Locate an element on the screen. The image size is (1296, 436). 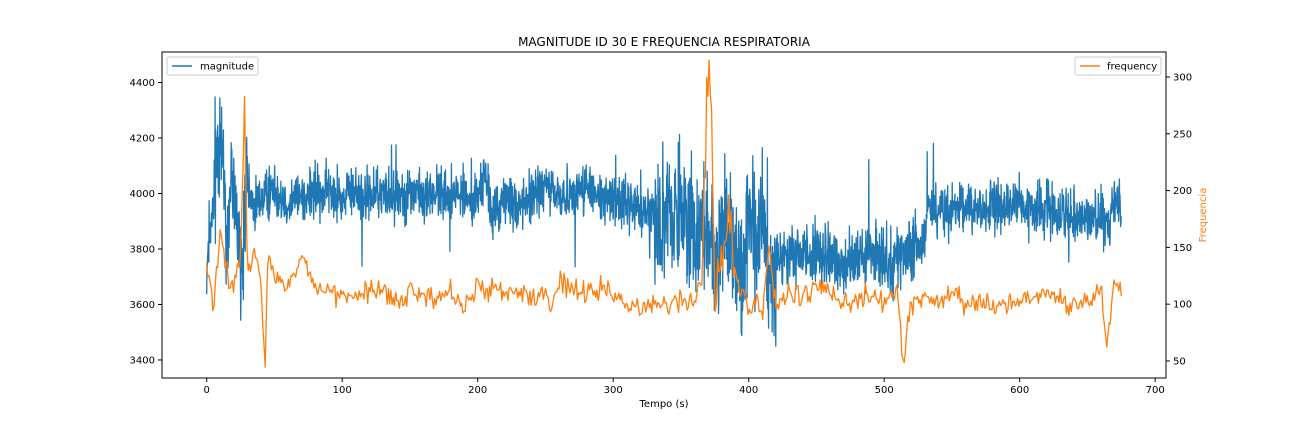
legend-right-box is located at coordinates (1118, 66).